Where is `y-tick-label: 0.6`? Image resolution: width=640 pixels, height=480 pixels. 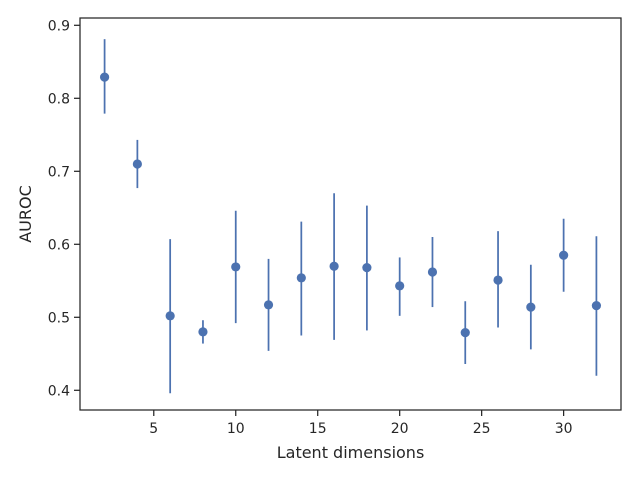
y-tick-label: 0.6 is located at coordinates (59, 245).